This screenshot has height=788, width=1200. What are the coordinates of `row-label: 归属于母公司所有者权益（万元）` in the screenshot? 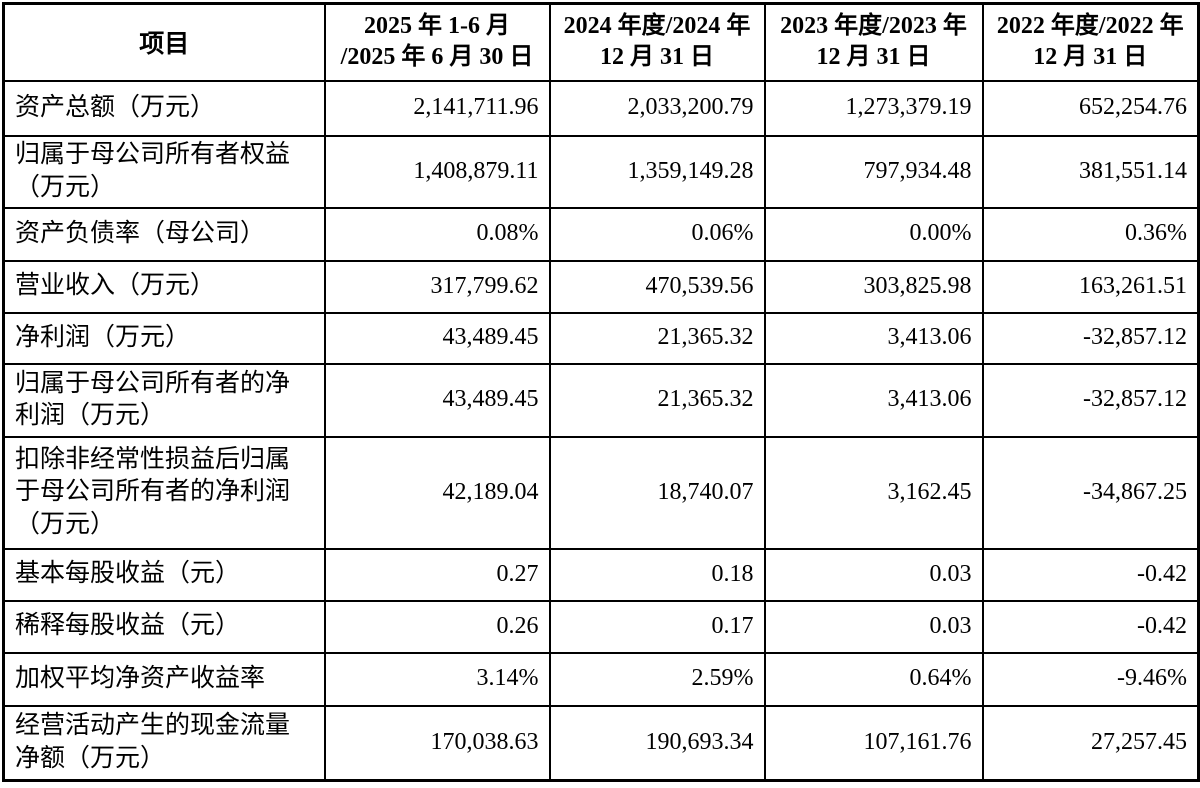 It's located at (164, 171).